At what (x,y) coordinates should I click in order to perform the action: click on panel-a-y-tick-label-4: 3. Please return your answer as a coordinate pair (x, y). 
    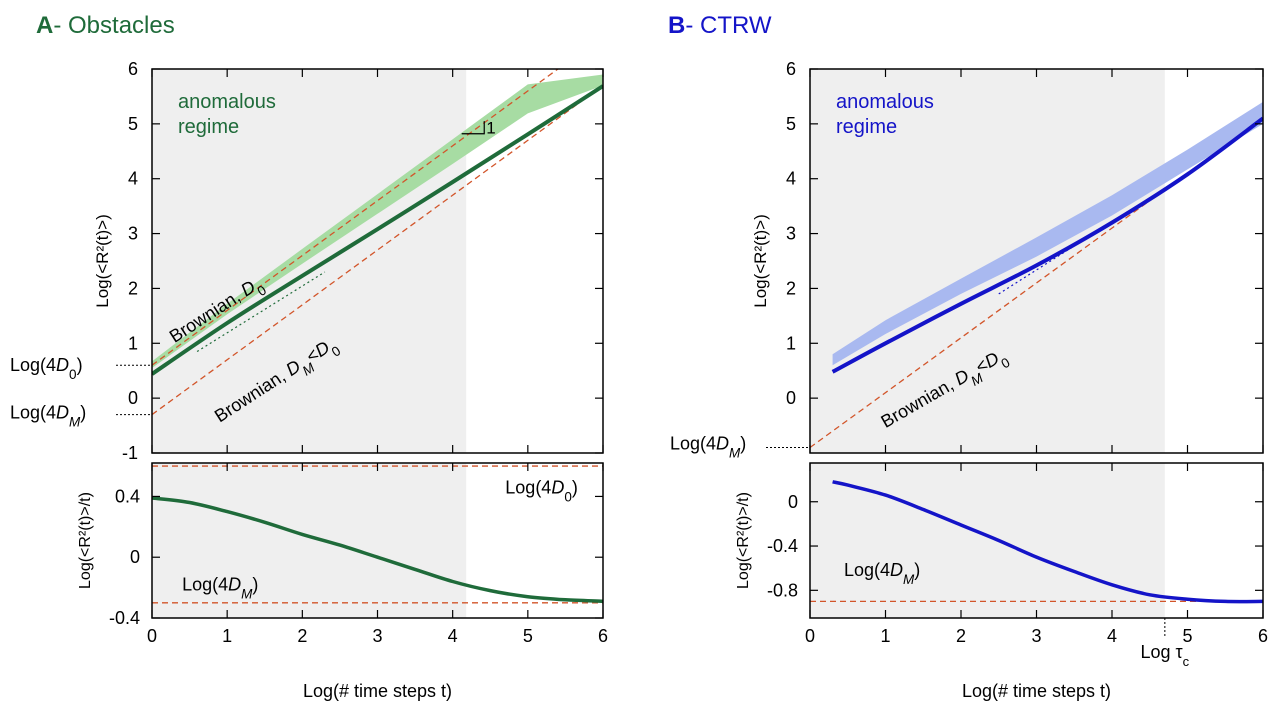
    Looking at the image, I should click on (133, 234).